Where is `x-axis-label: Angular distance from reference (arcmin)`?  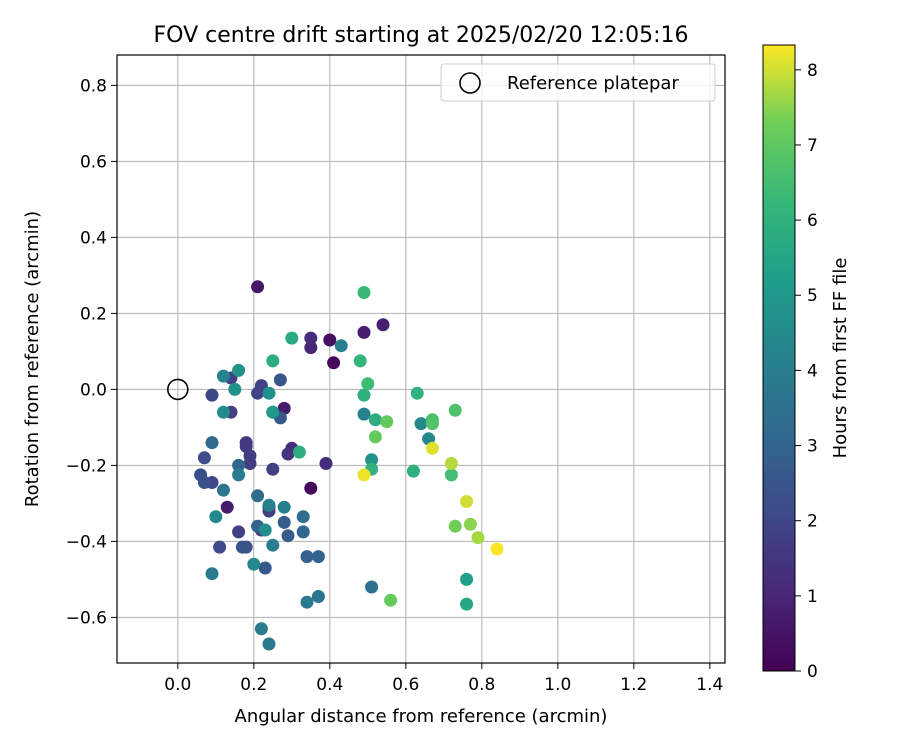 x-axis-label: Angular distance from reference (arcmin) is located at coordinates (421, 716).